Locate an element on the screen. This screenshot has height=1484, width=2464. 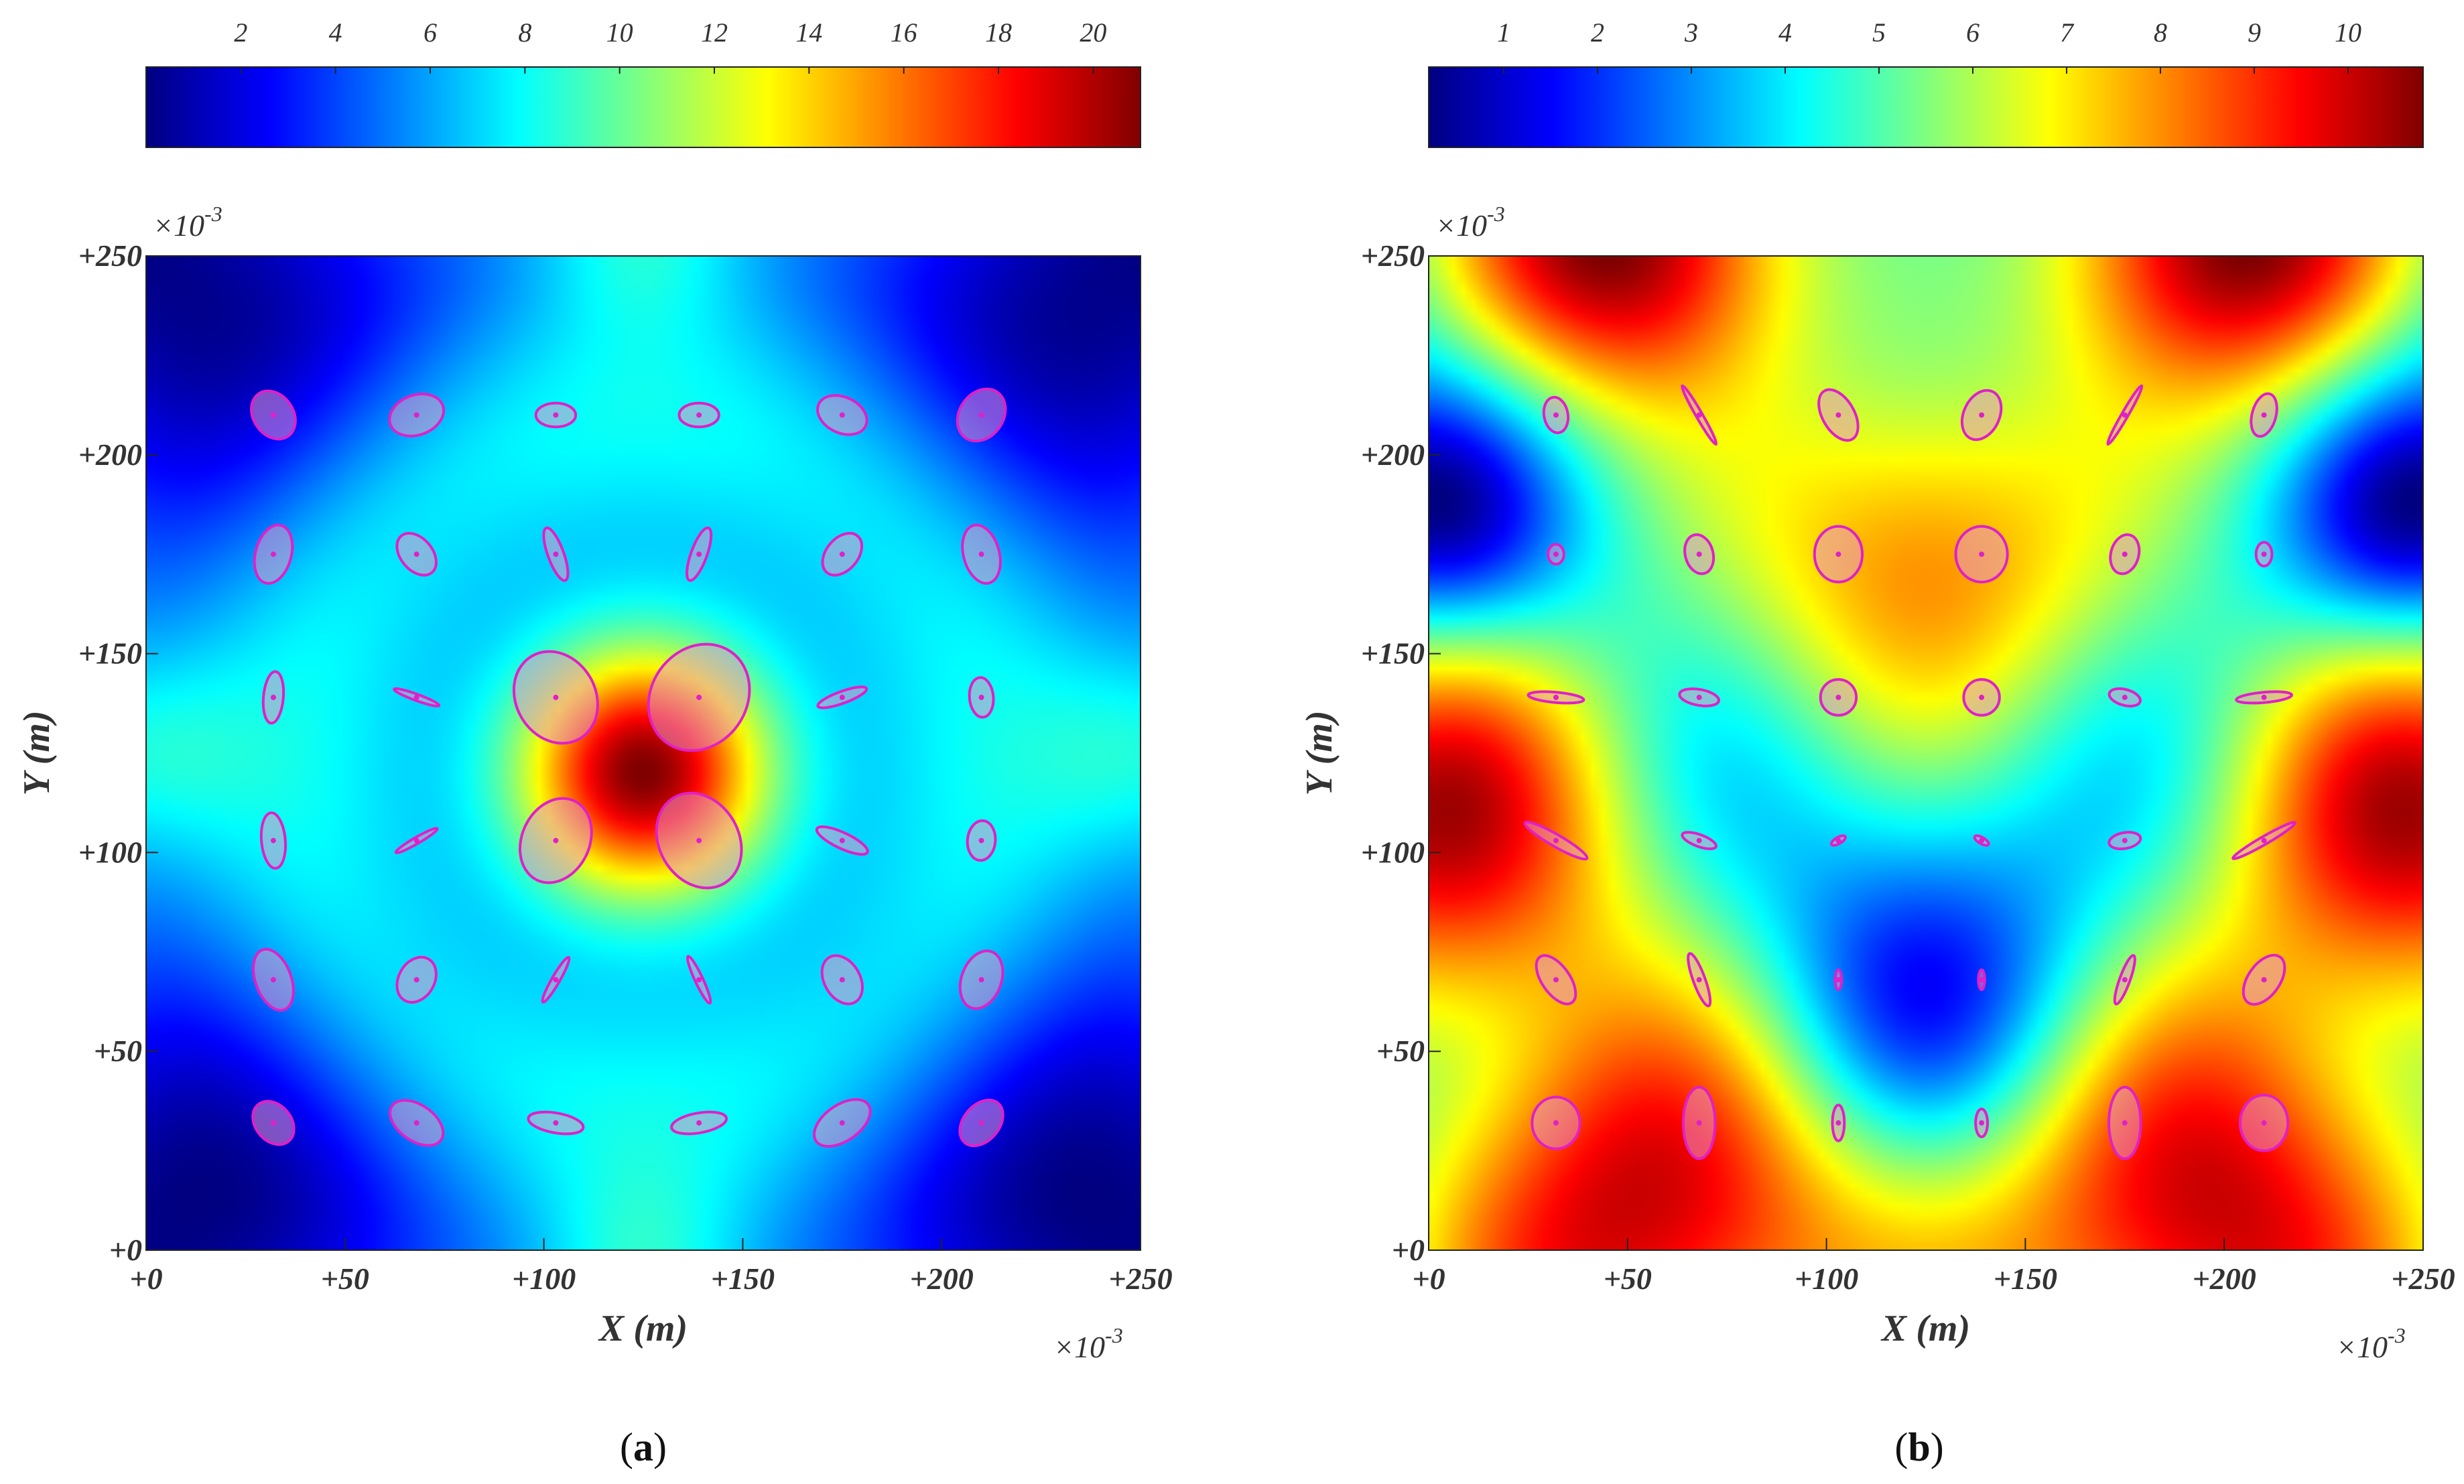
colorbar-tick-label: 9 is located at coordinates (2254, 33).